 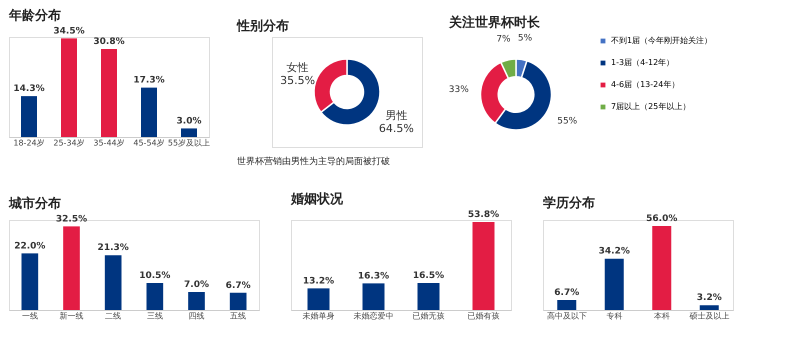 I want to click on data-label: 32.5%, so click(x=72, y=219).